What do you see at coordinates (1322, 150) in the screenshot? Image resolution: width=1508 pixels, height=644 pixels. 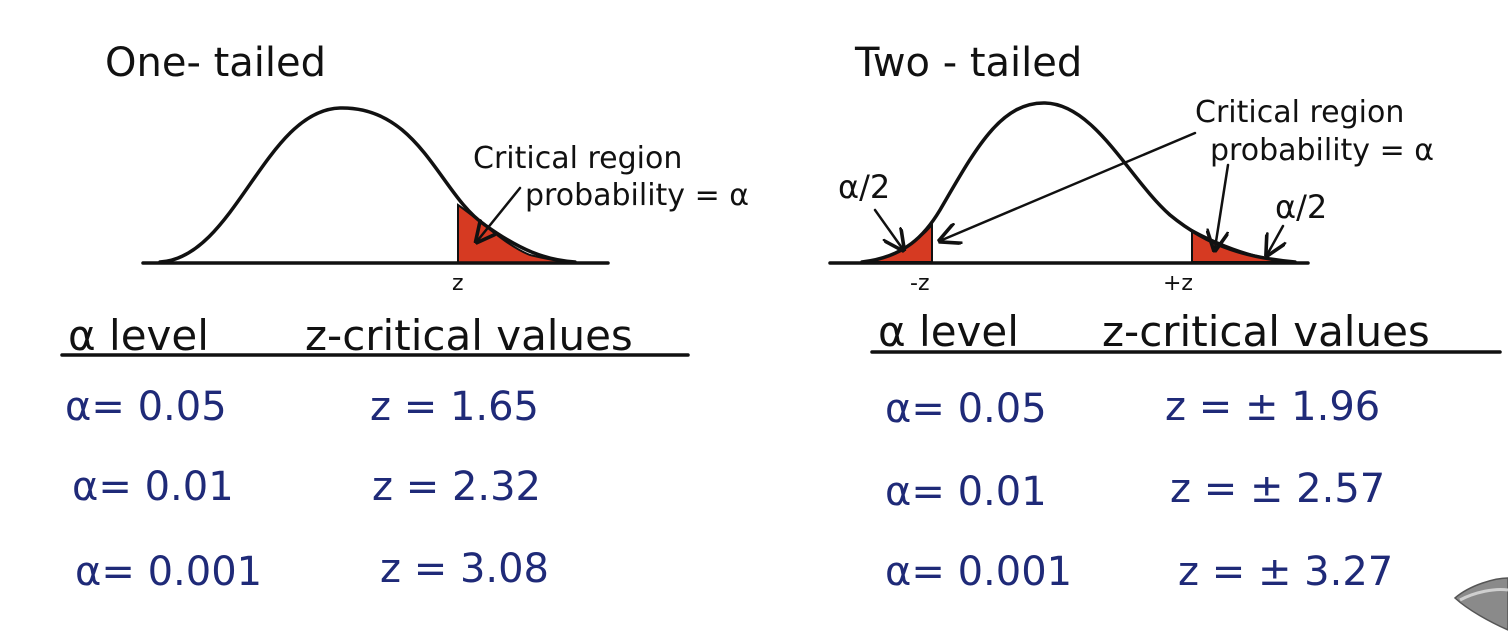 I see `two-tailed-annotation-line2: probability = α` at bounding box center [1322, 150].